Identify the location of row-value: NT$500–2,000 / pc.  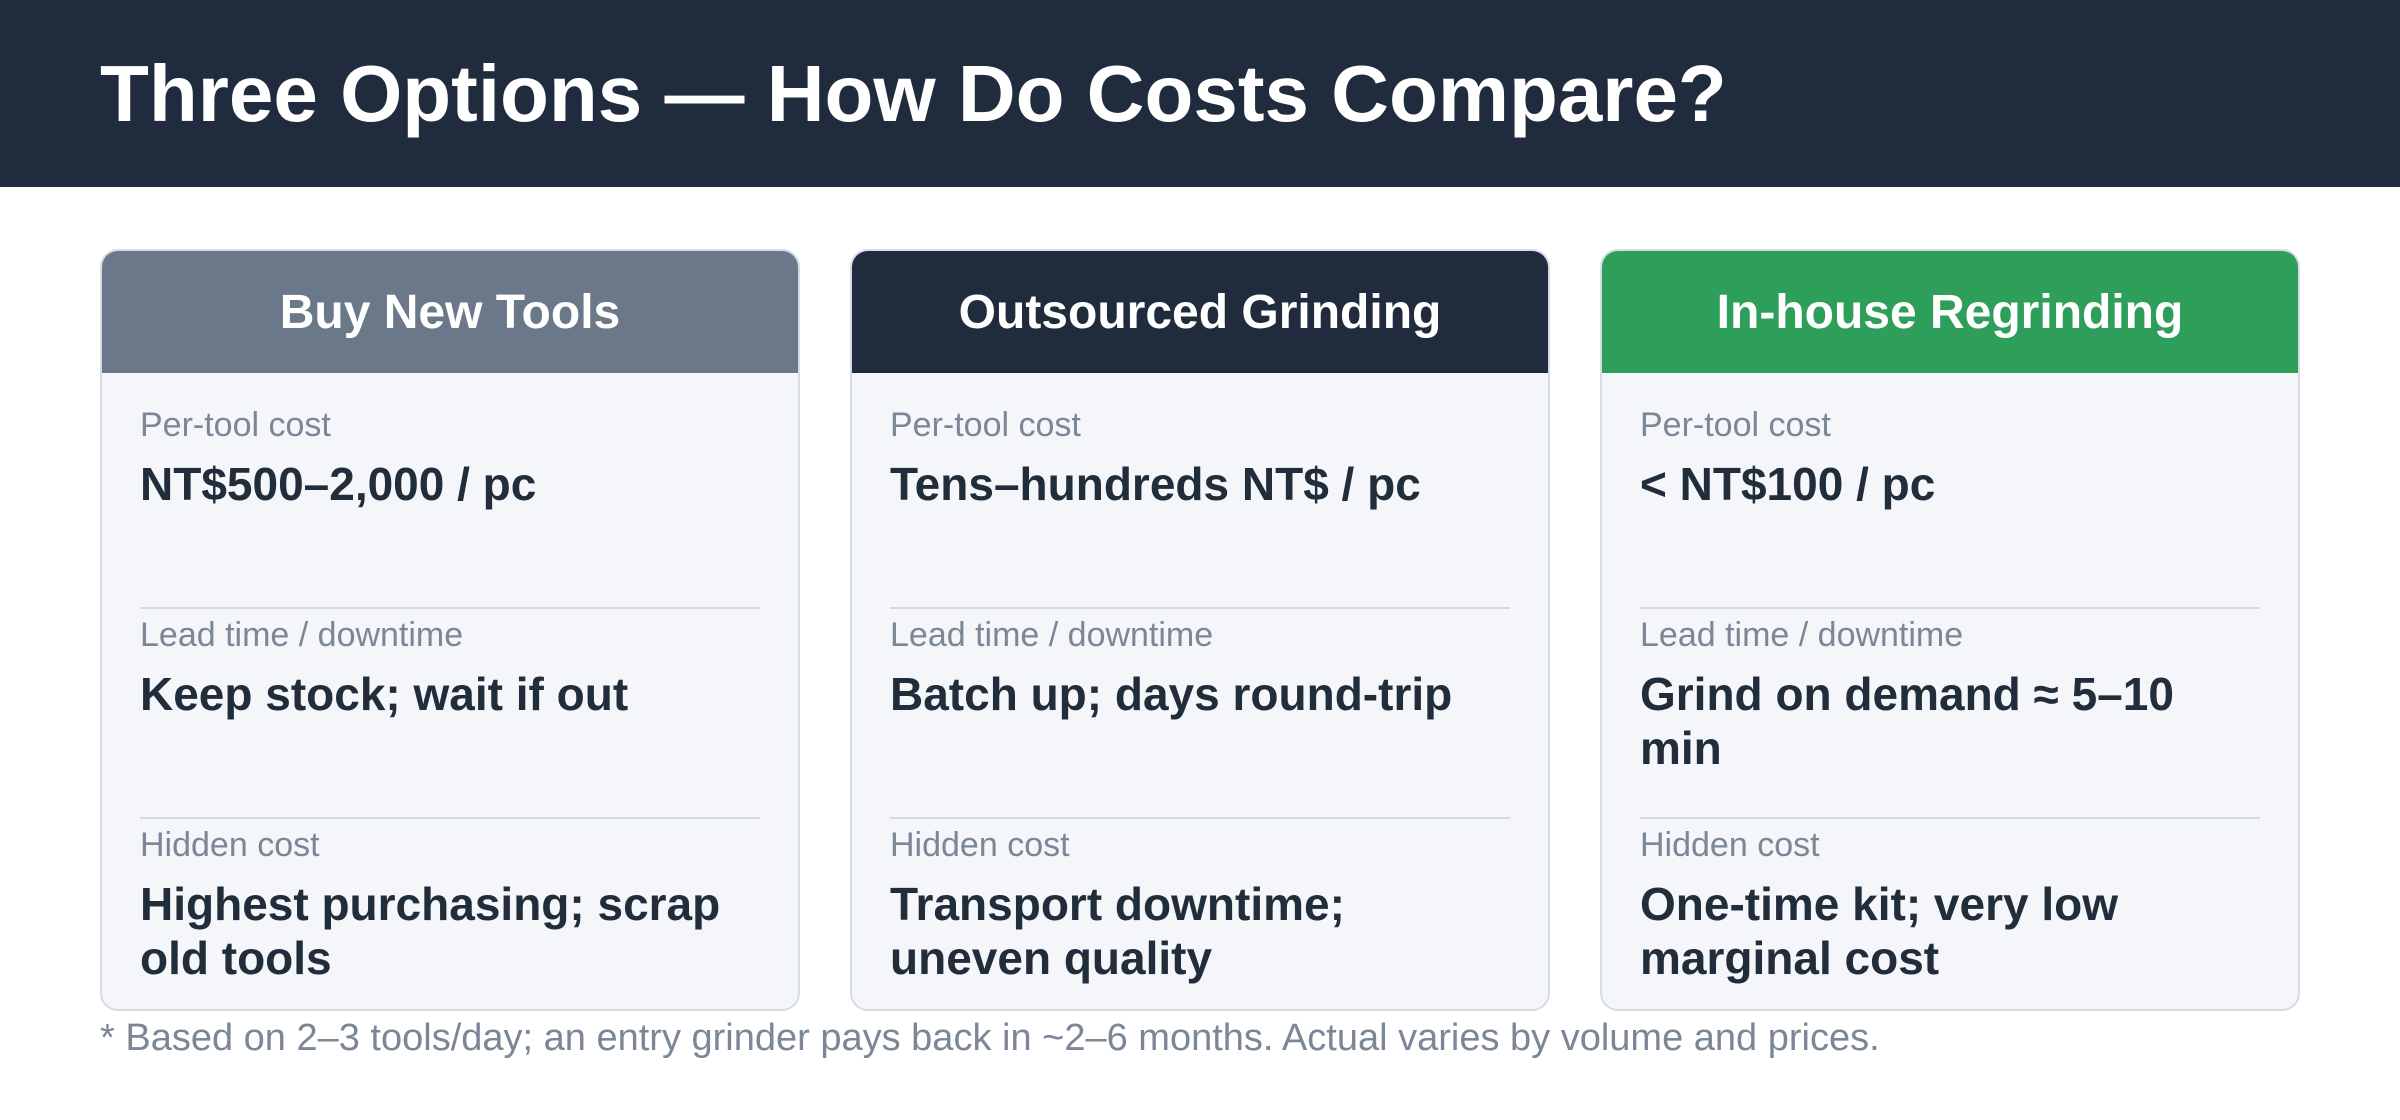
(338, 484).